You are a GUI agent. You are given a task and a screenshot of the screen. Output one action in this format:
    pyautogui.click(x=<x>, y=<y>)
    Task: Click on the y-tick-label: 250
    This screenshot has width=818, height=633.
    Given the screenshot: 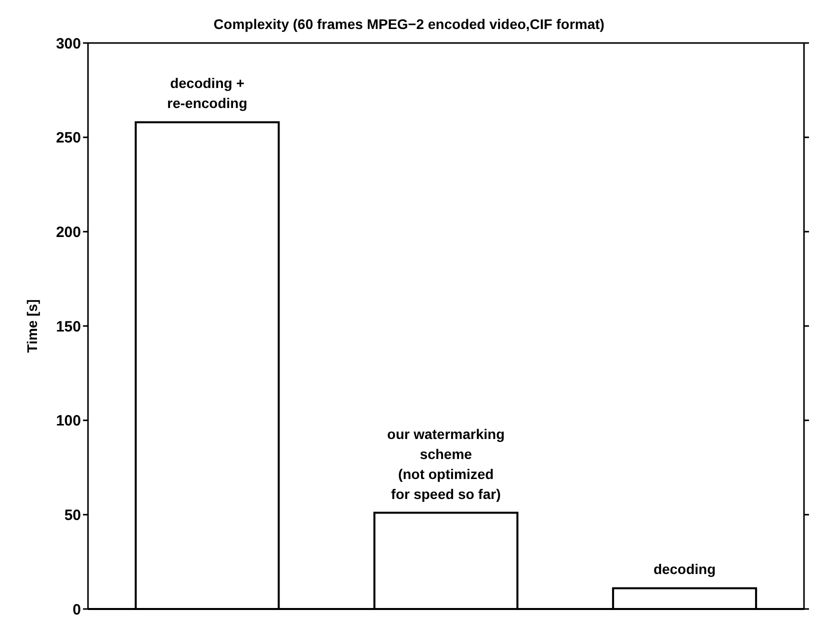 What is the action you would take?
    pyautogui.click(x=68, y=138)
    